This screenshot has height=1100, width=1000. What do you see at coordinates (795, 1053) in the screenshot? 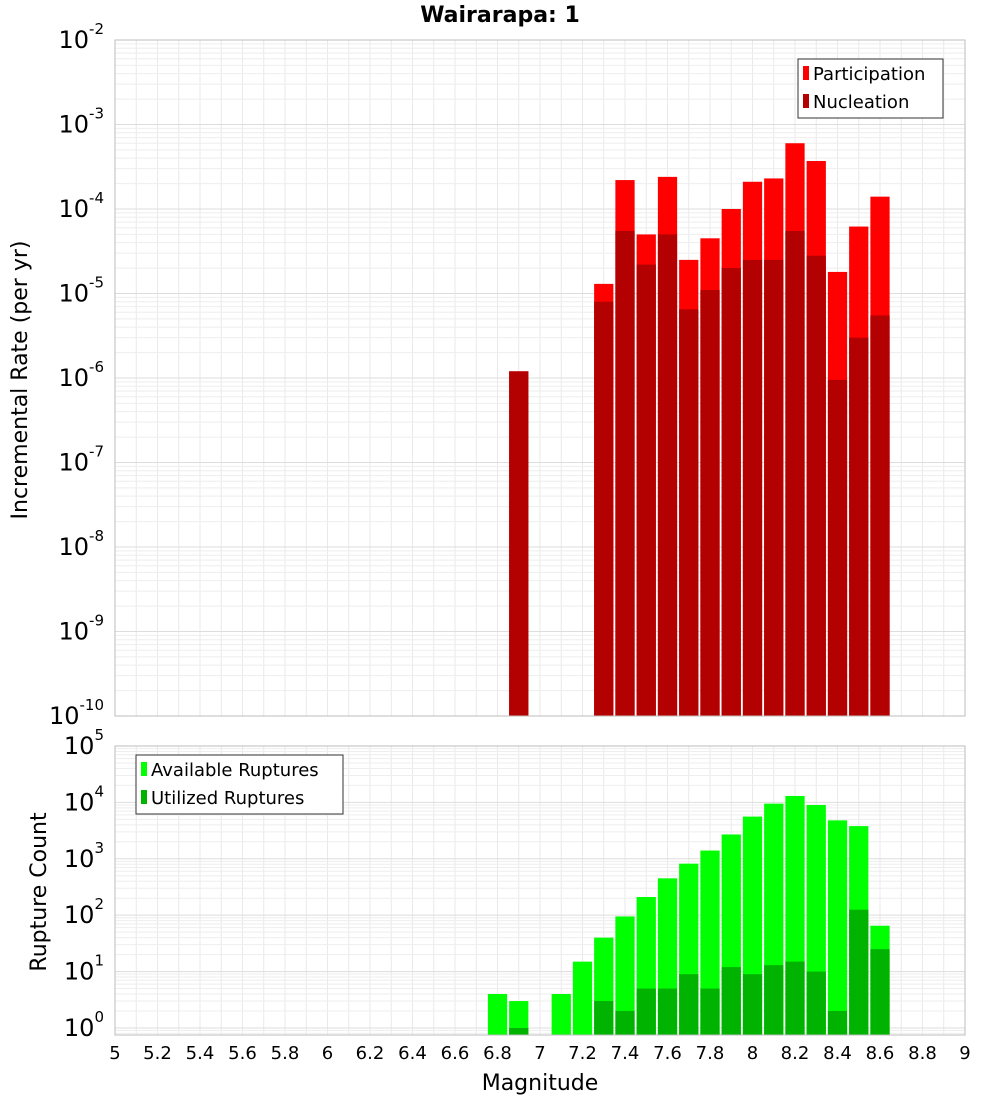
I see `x-tick-label: 8.2` at bounding box center [795, 1053].